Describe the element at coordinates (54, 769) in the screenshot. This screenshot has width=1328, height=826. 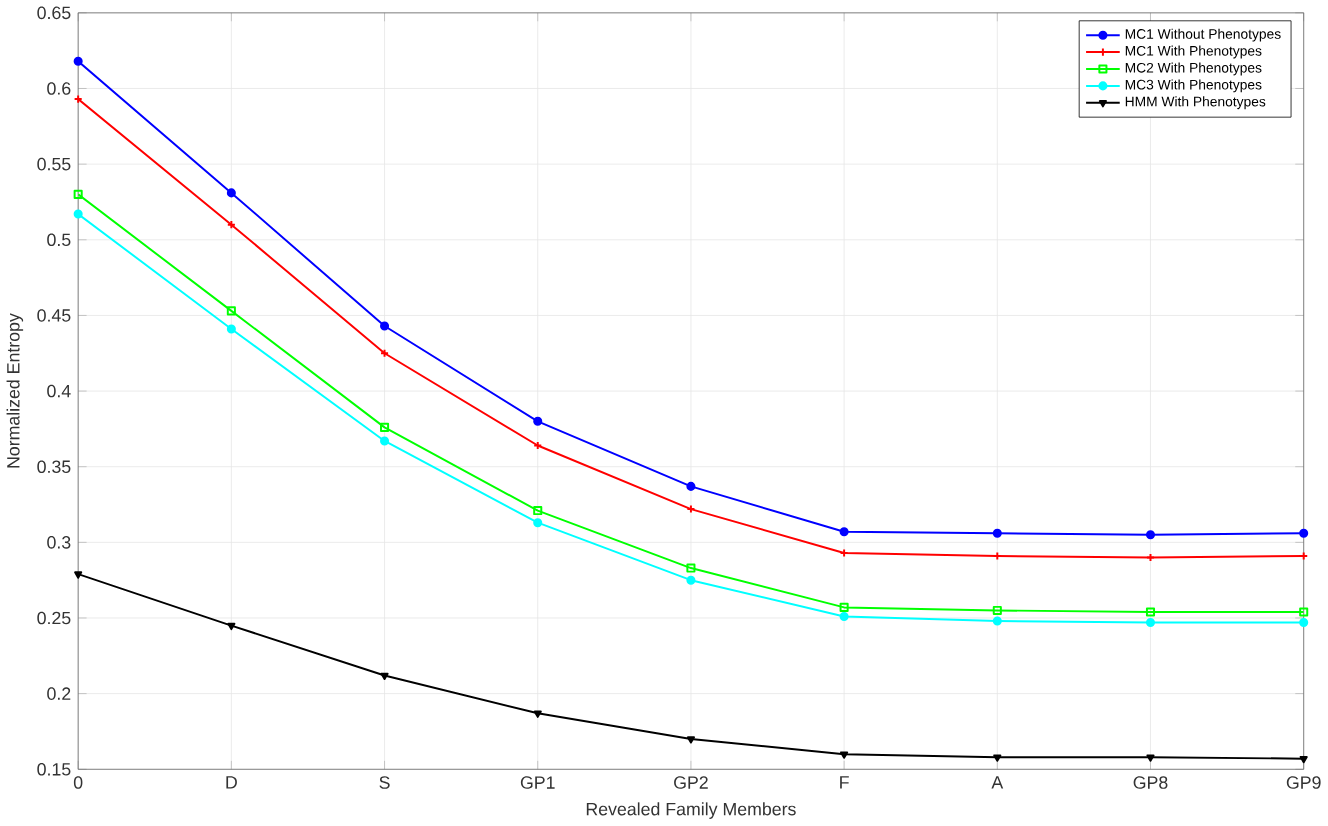
I see `y-tick-label: 0.15` at that location.